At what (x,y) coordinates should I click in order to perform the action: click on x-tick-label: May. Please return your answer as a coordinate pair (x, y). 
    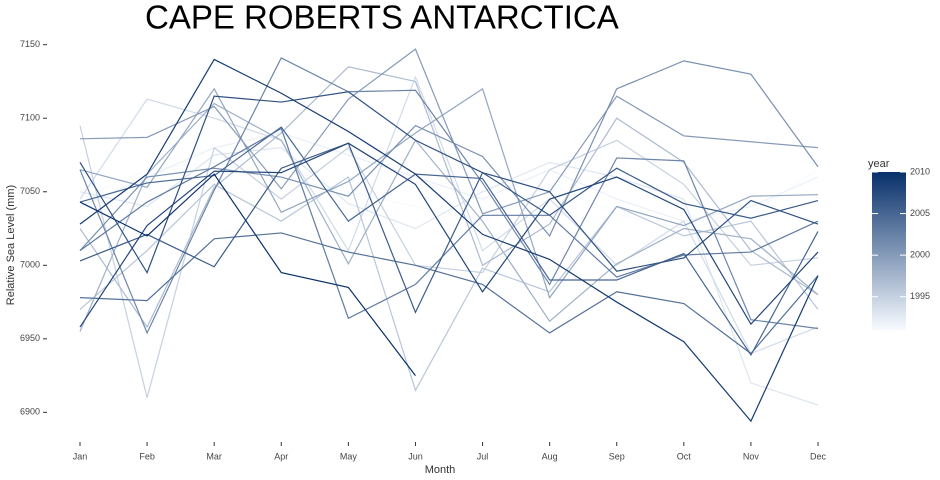
    Looking at the image, I should click on (349, 456).